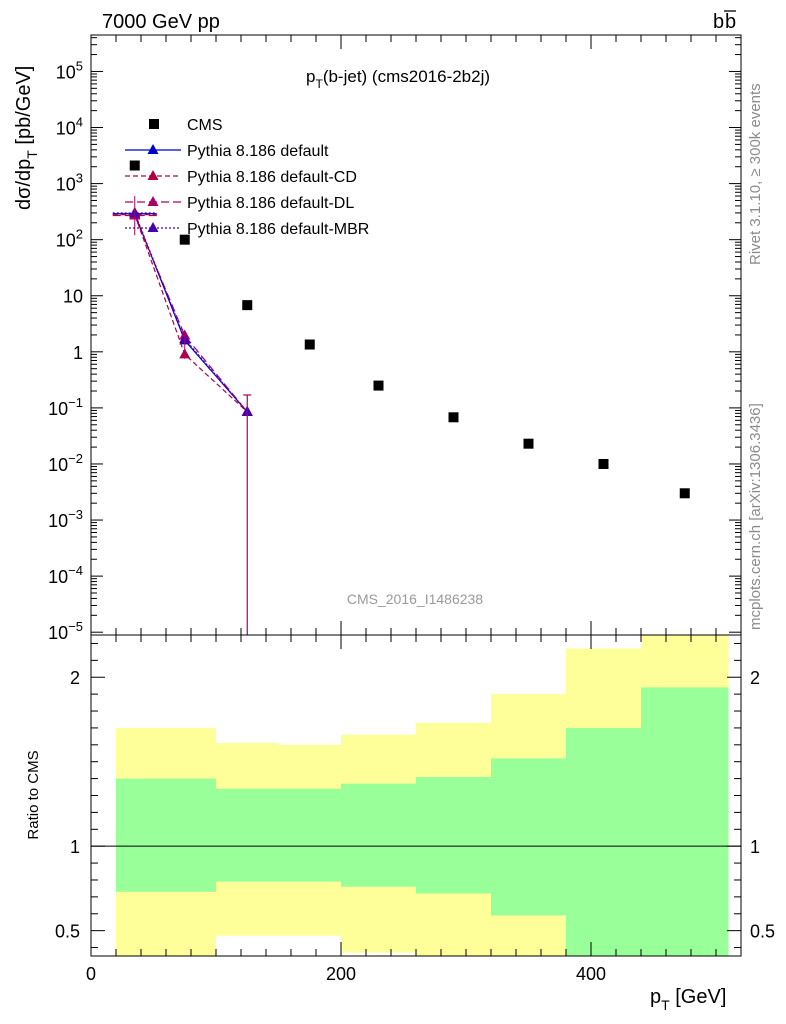  I want to click on ratio-y-tick-label: 1, so click(75, 847).